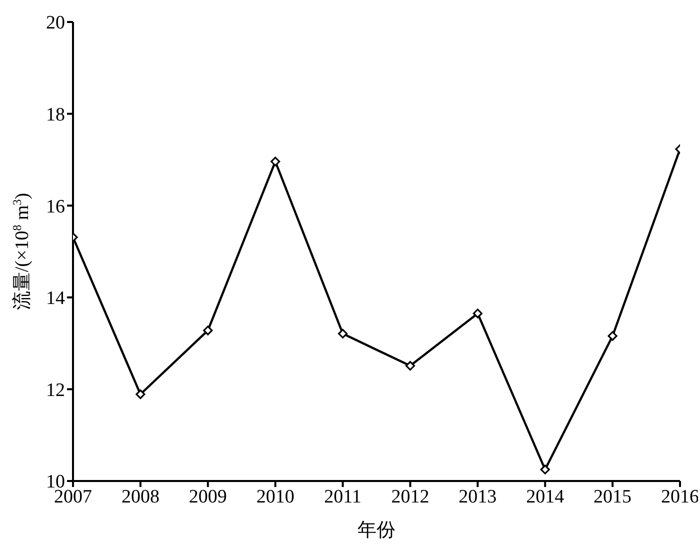 The width and height of the screenshot is (700, 560). What do you see at coordinates (545, 497) in the screenshot?
I see `x-tick-label: 2014` at bounding box center [545, 497].